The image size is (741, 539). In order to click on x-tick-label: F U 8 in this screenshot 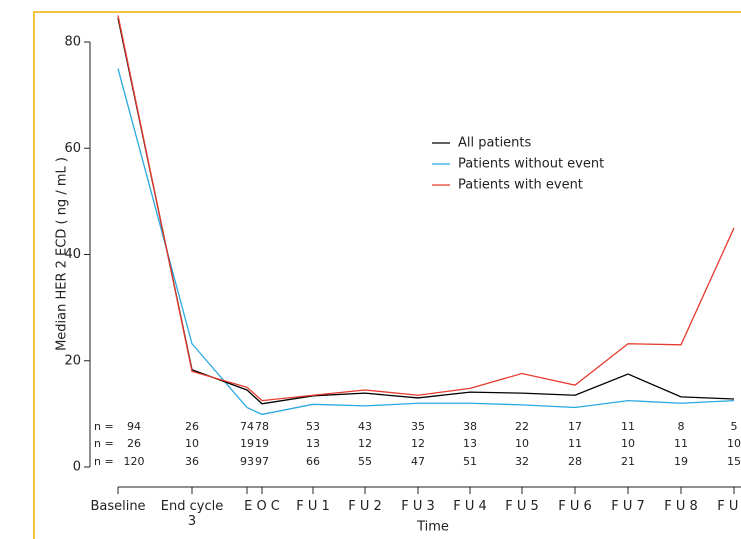, I will do `click(681, 506)`.